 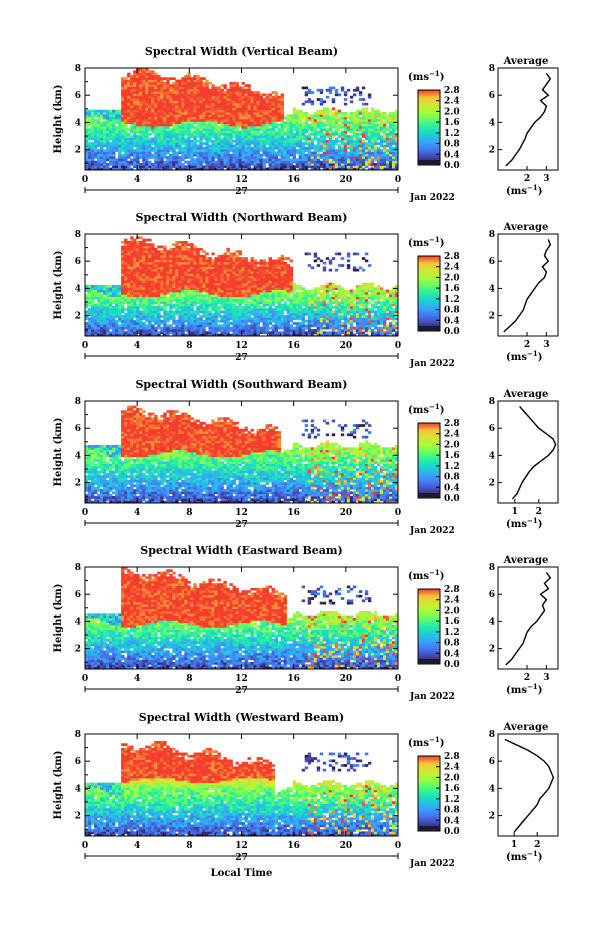 I want to click on average-x-label: (ms−1), so click(x=524, y=190).